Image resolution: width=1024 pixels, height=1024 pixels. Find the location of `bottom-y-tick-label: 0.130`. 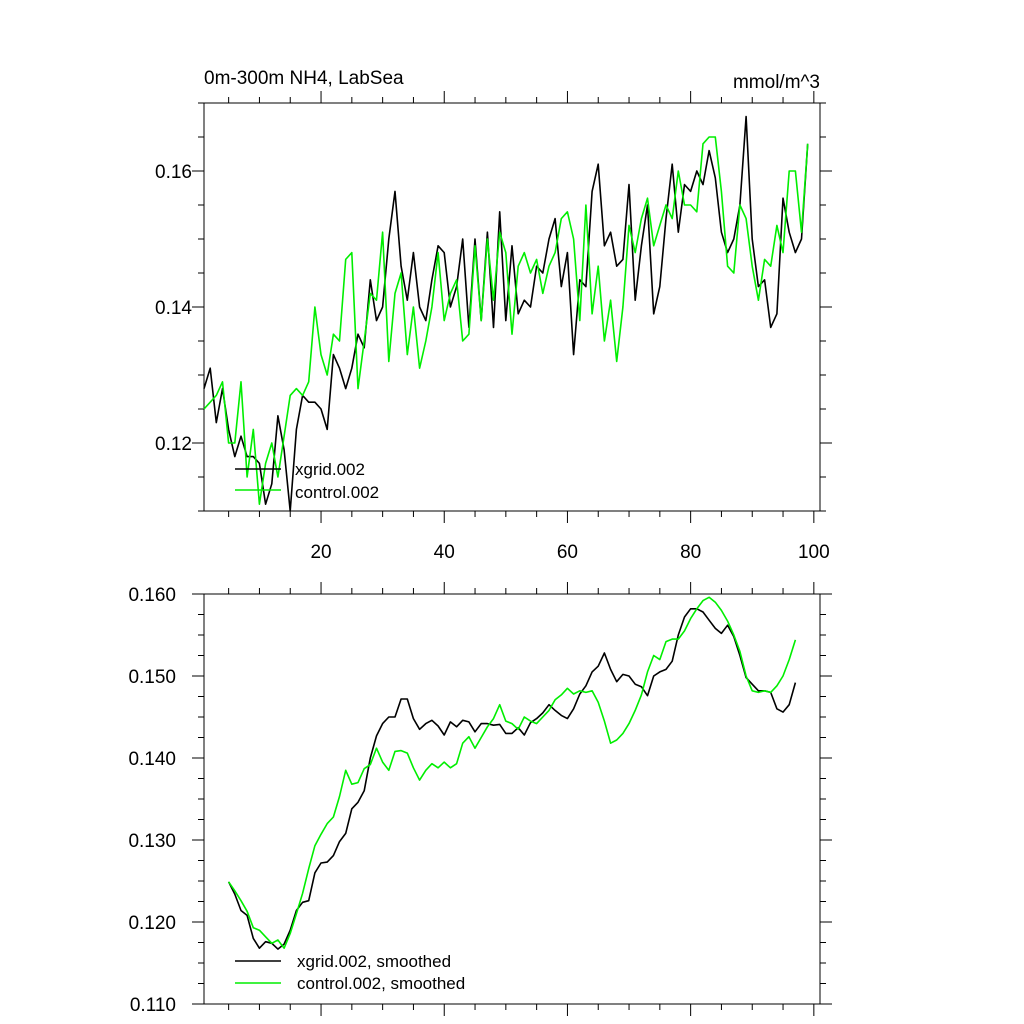

bottom-y-tick-label: 0.130 is located at coordinates (152, 841).